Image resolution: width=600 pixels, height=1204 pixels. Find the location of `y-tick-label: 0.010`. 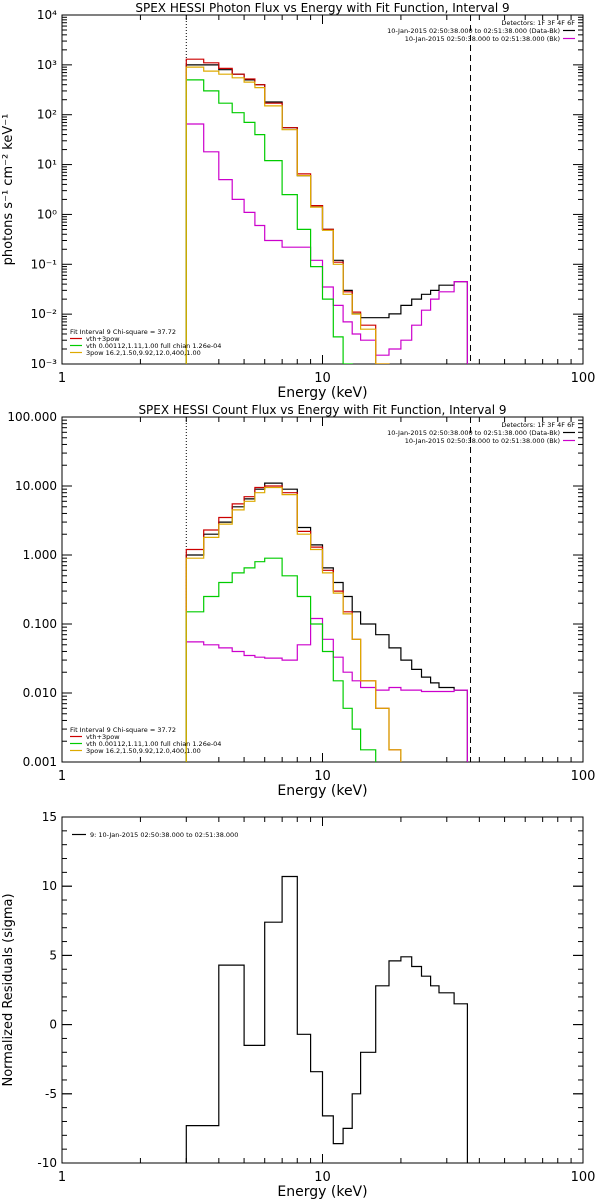

y-tick-label: 0.010 is located at coordinates (40, 693).